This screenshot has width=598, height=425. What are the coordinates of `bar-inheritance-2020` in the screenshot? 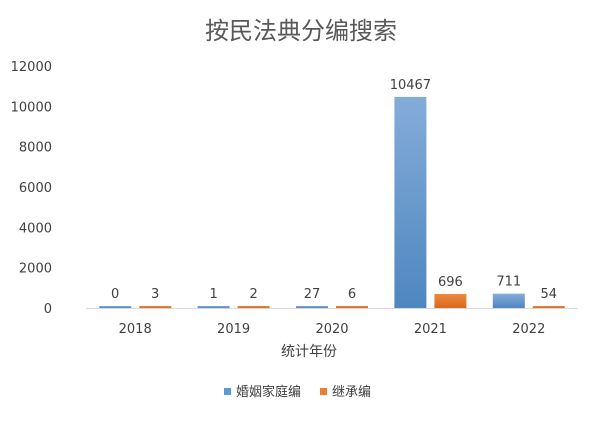 It's located at (352, 307).